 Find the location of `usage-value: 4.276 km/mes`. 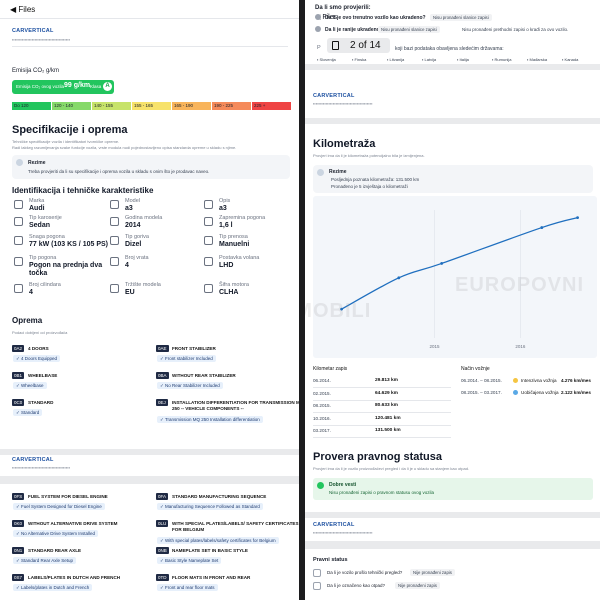

usage-value: 4.276 km/mes is located at coordinates (576, 380).